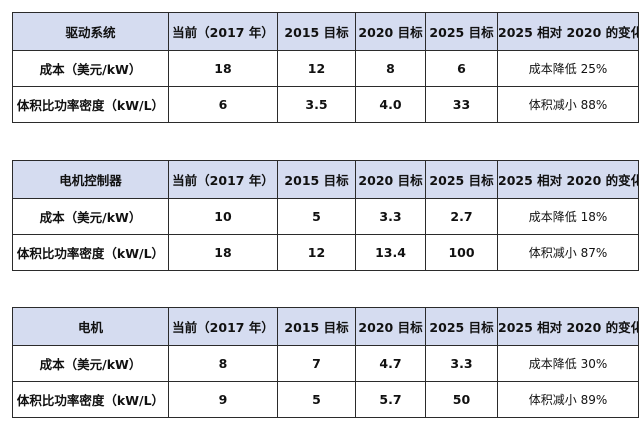 This screenshot has height=430, width=640. Describe the element at coordinates (390, 104) in the screenshot. I see `cell-2020: 4.0` at that location.